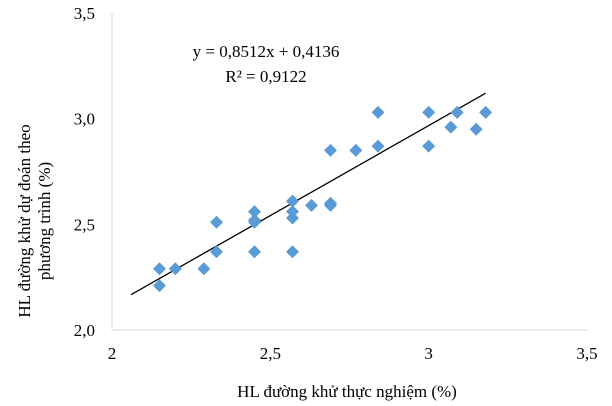 The height and width of the screenshot is (406, 612). Describe the element at coordinates (265, 76) in the screenshot. I see `r-squared-label: R² = 0,9122` at that location.